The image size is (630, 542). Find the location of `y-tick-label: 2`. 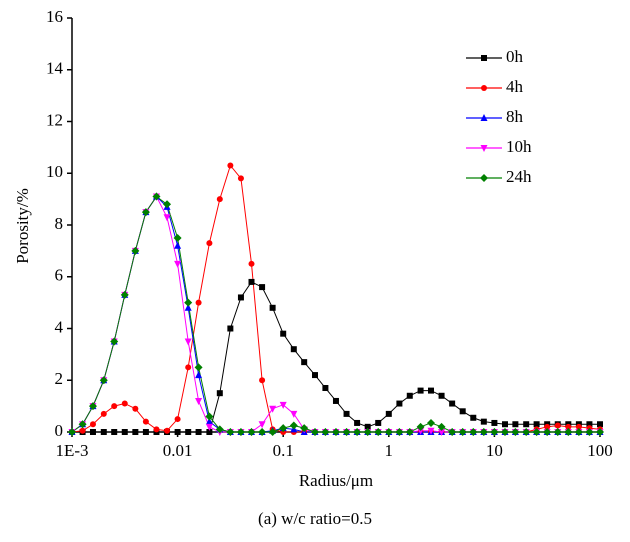

y-tick-label: 2 is located at coordinates (59, 378).